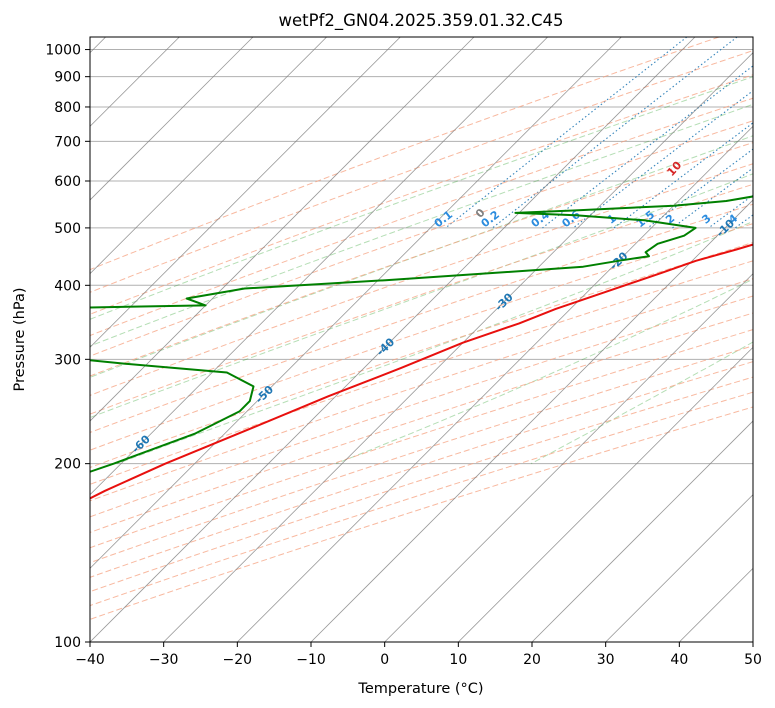  I want to click on chart-title: wetPf2_GN04.2025.359.01.32.C45, so click(421, 21).